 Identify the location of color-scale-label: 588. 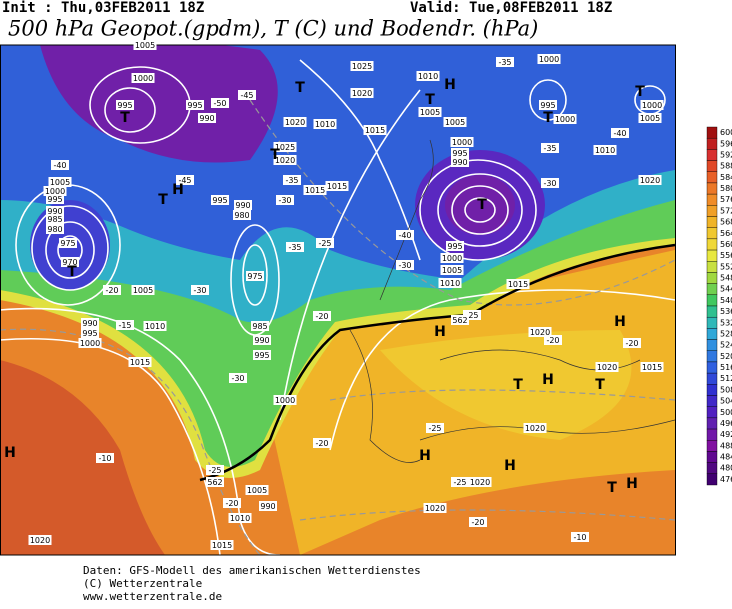
(726, 166).